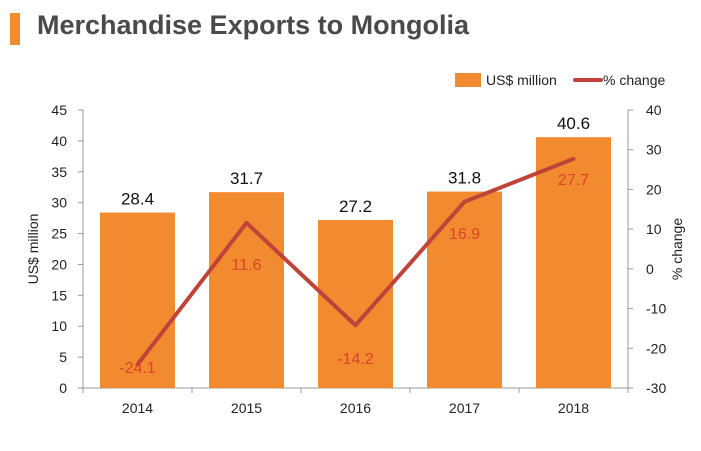 Image resolution: width=701 pixels, height=451 pixels. What do you see at coordinates (677, 249) in the screenshot?
I see `y-axis-right-title: % change` at bounding box center [677, 249].